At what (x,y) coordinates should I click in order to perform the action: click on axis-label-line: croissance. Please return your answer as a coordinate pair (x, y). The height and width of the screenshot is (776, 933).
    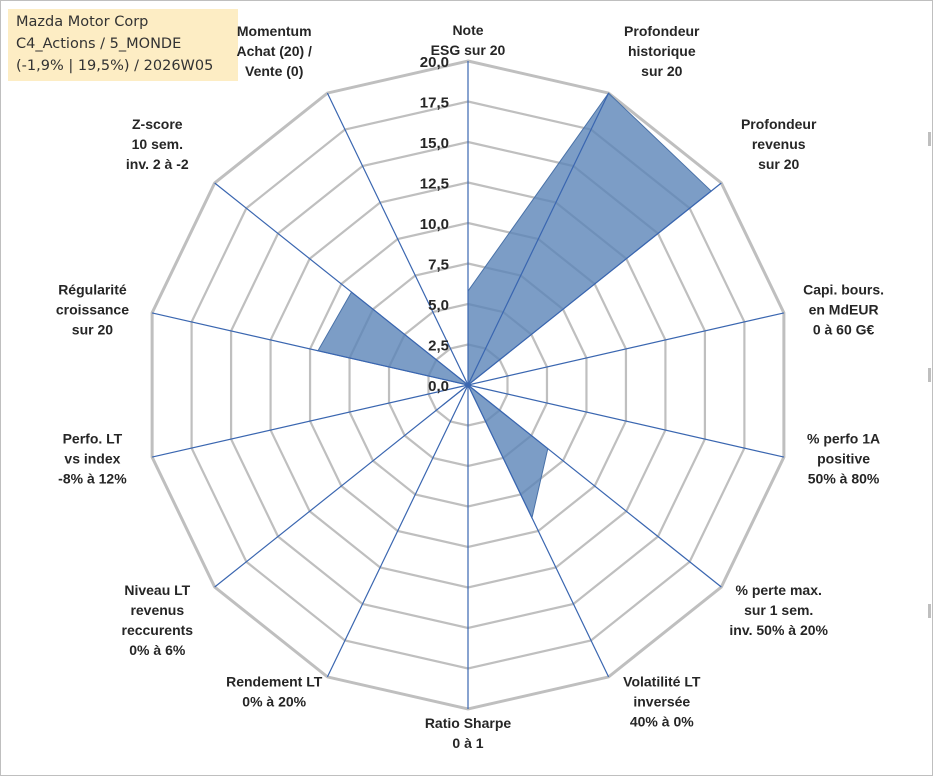
    Looking at the image, I should click on (92, 310).